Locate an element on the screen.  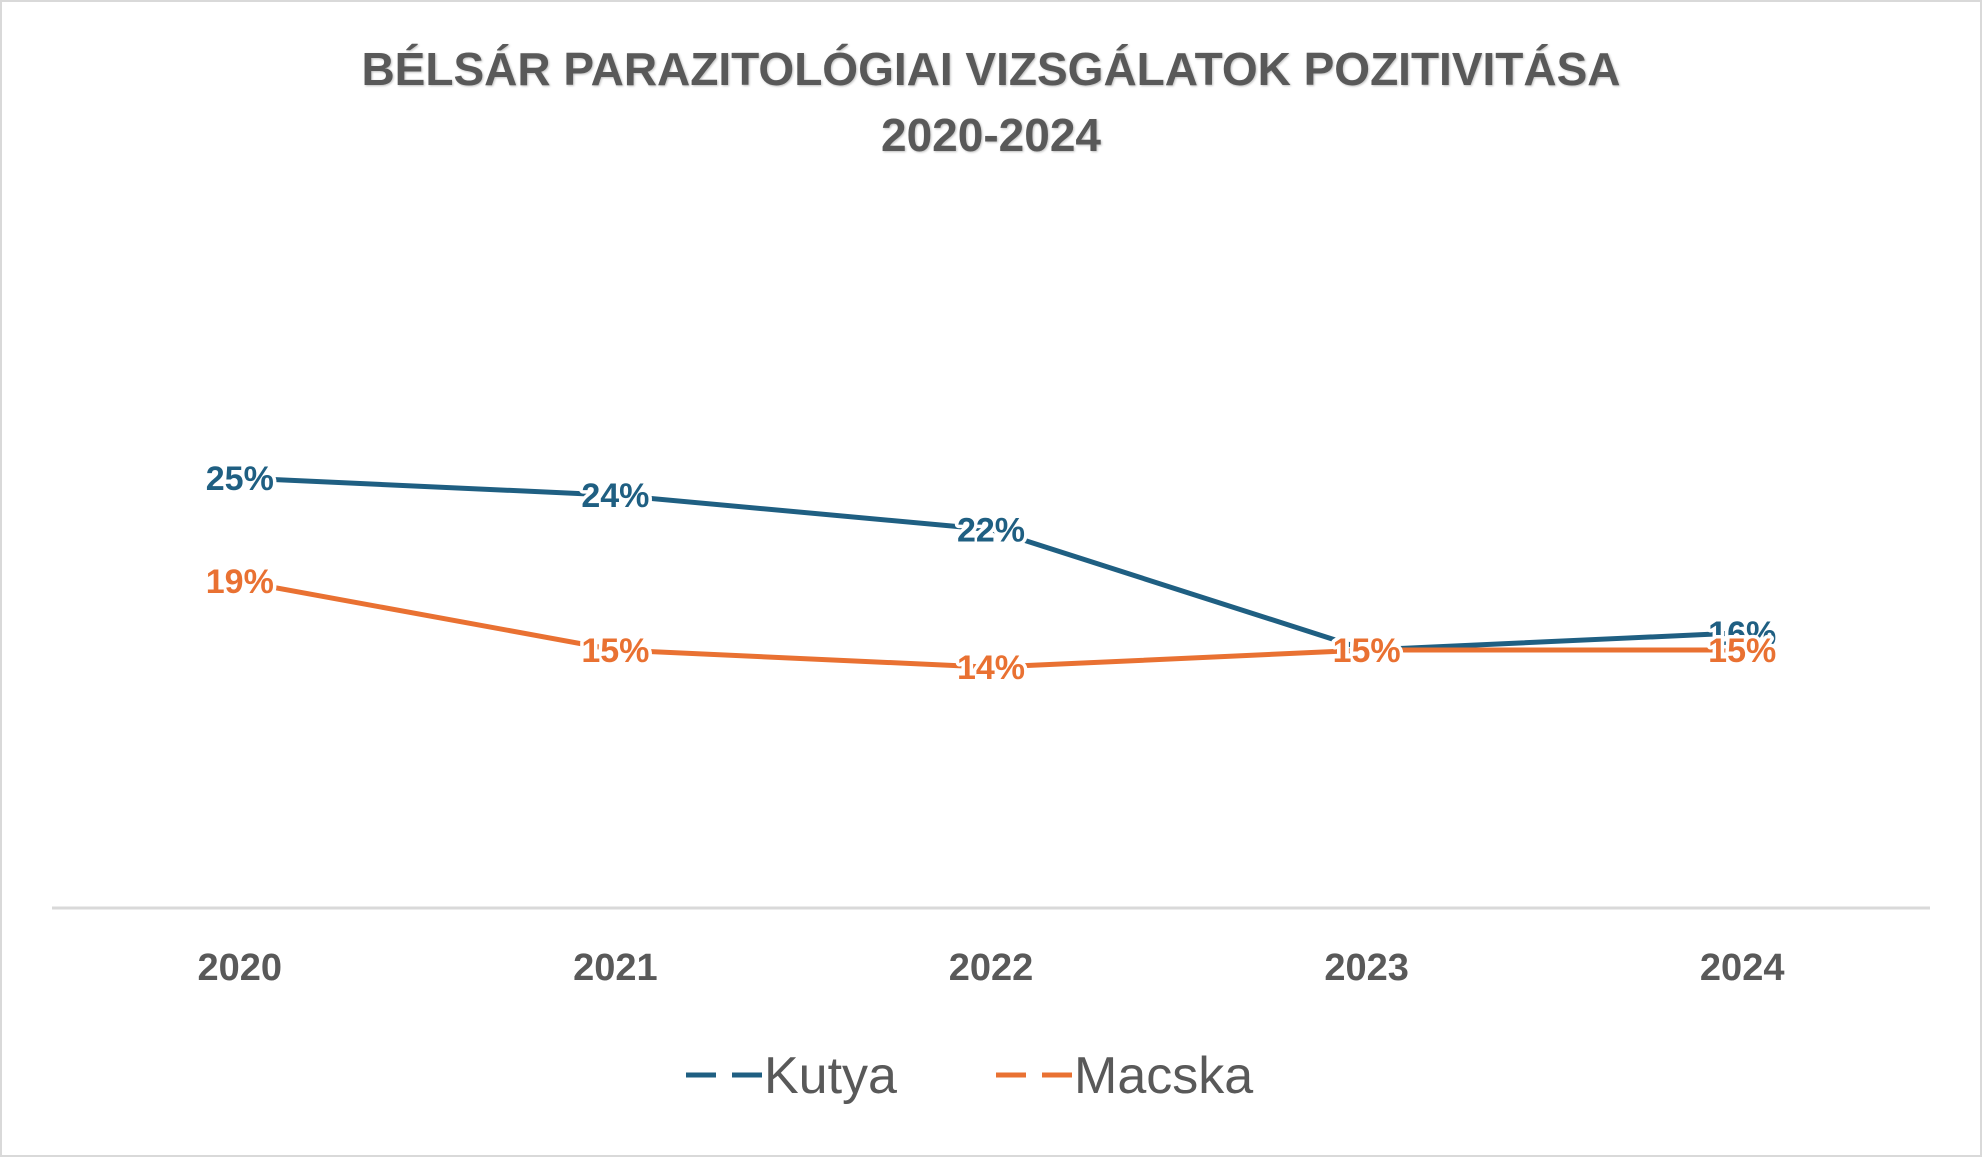
x-axis-ticks: 2020 2021 2022 2023 2024 is located at coordinates (991, 968).